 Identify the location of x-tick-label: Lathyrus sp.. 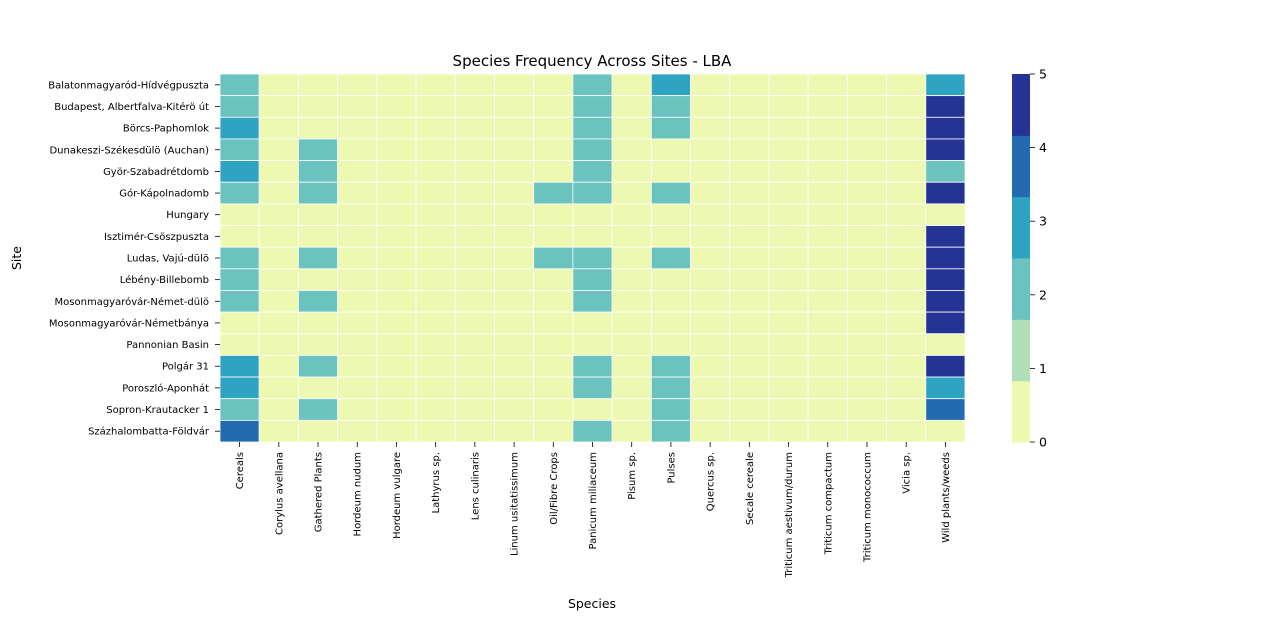
(436, 482).